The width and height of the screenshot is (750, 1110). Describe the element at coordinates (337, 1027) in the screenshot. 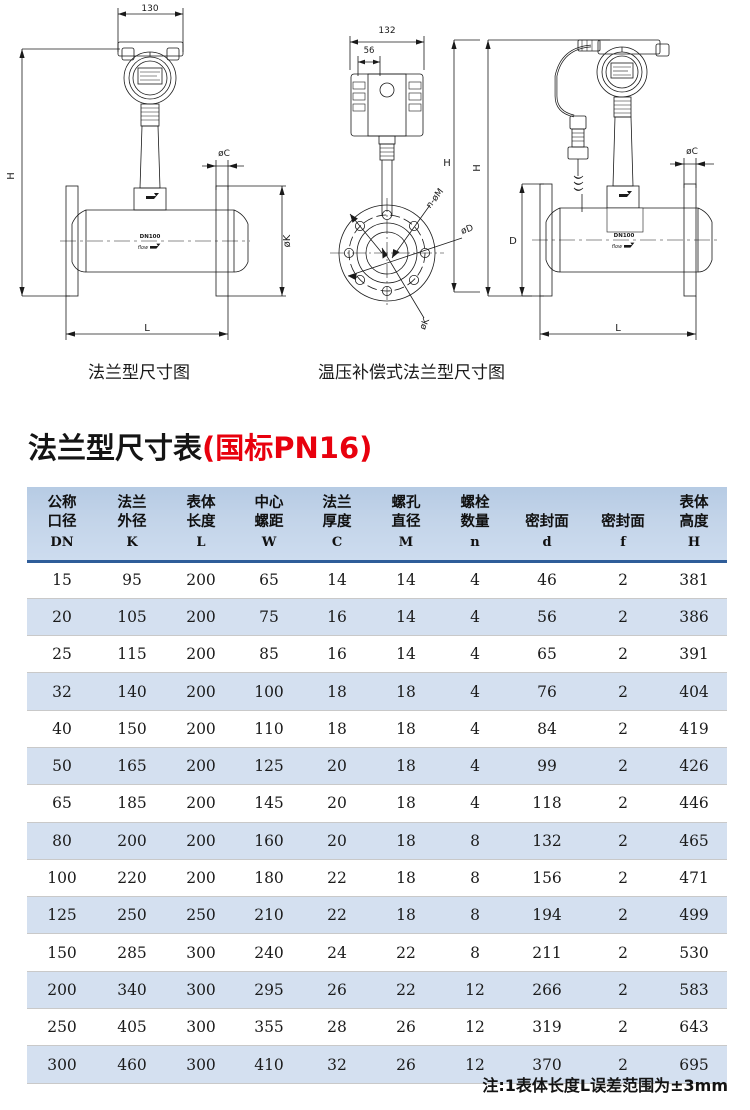

I see `table-cell: 28` at that location.